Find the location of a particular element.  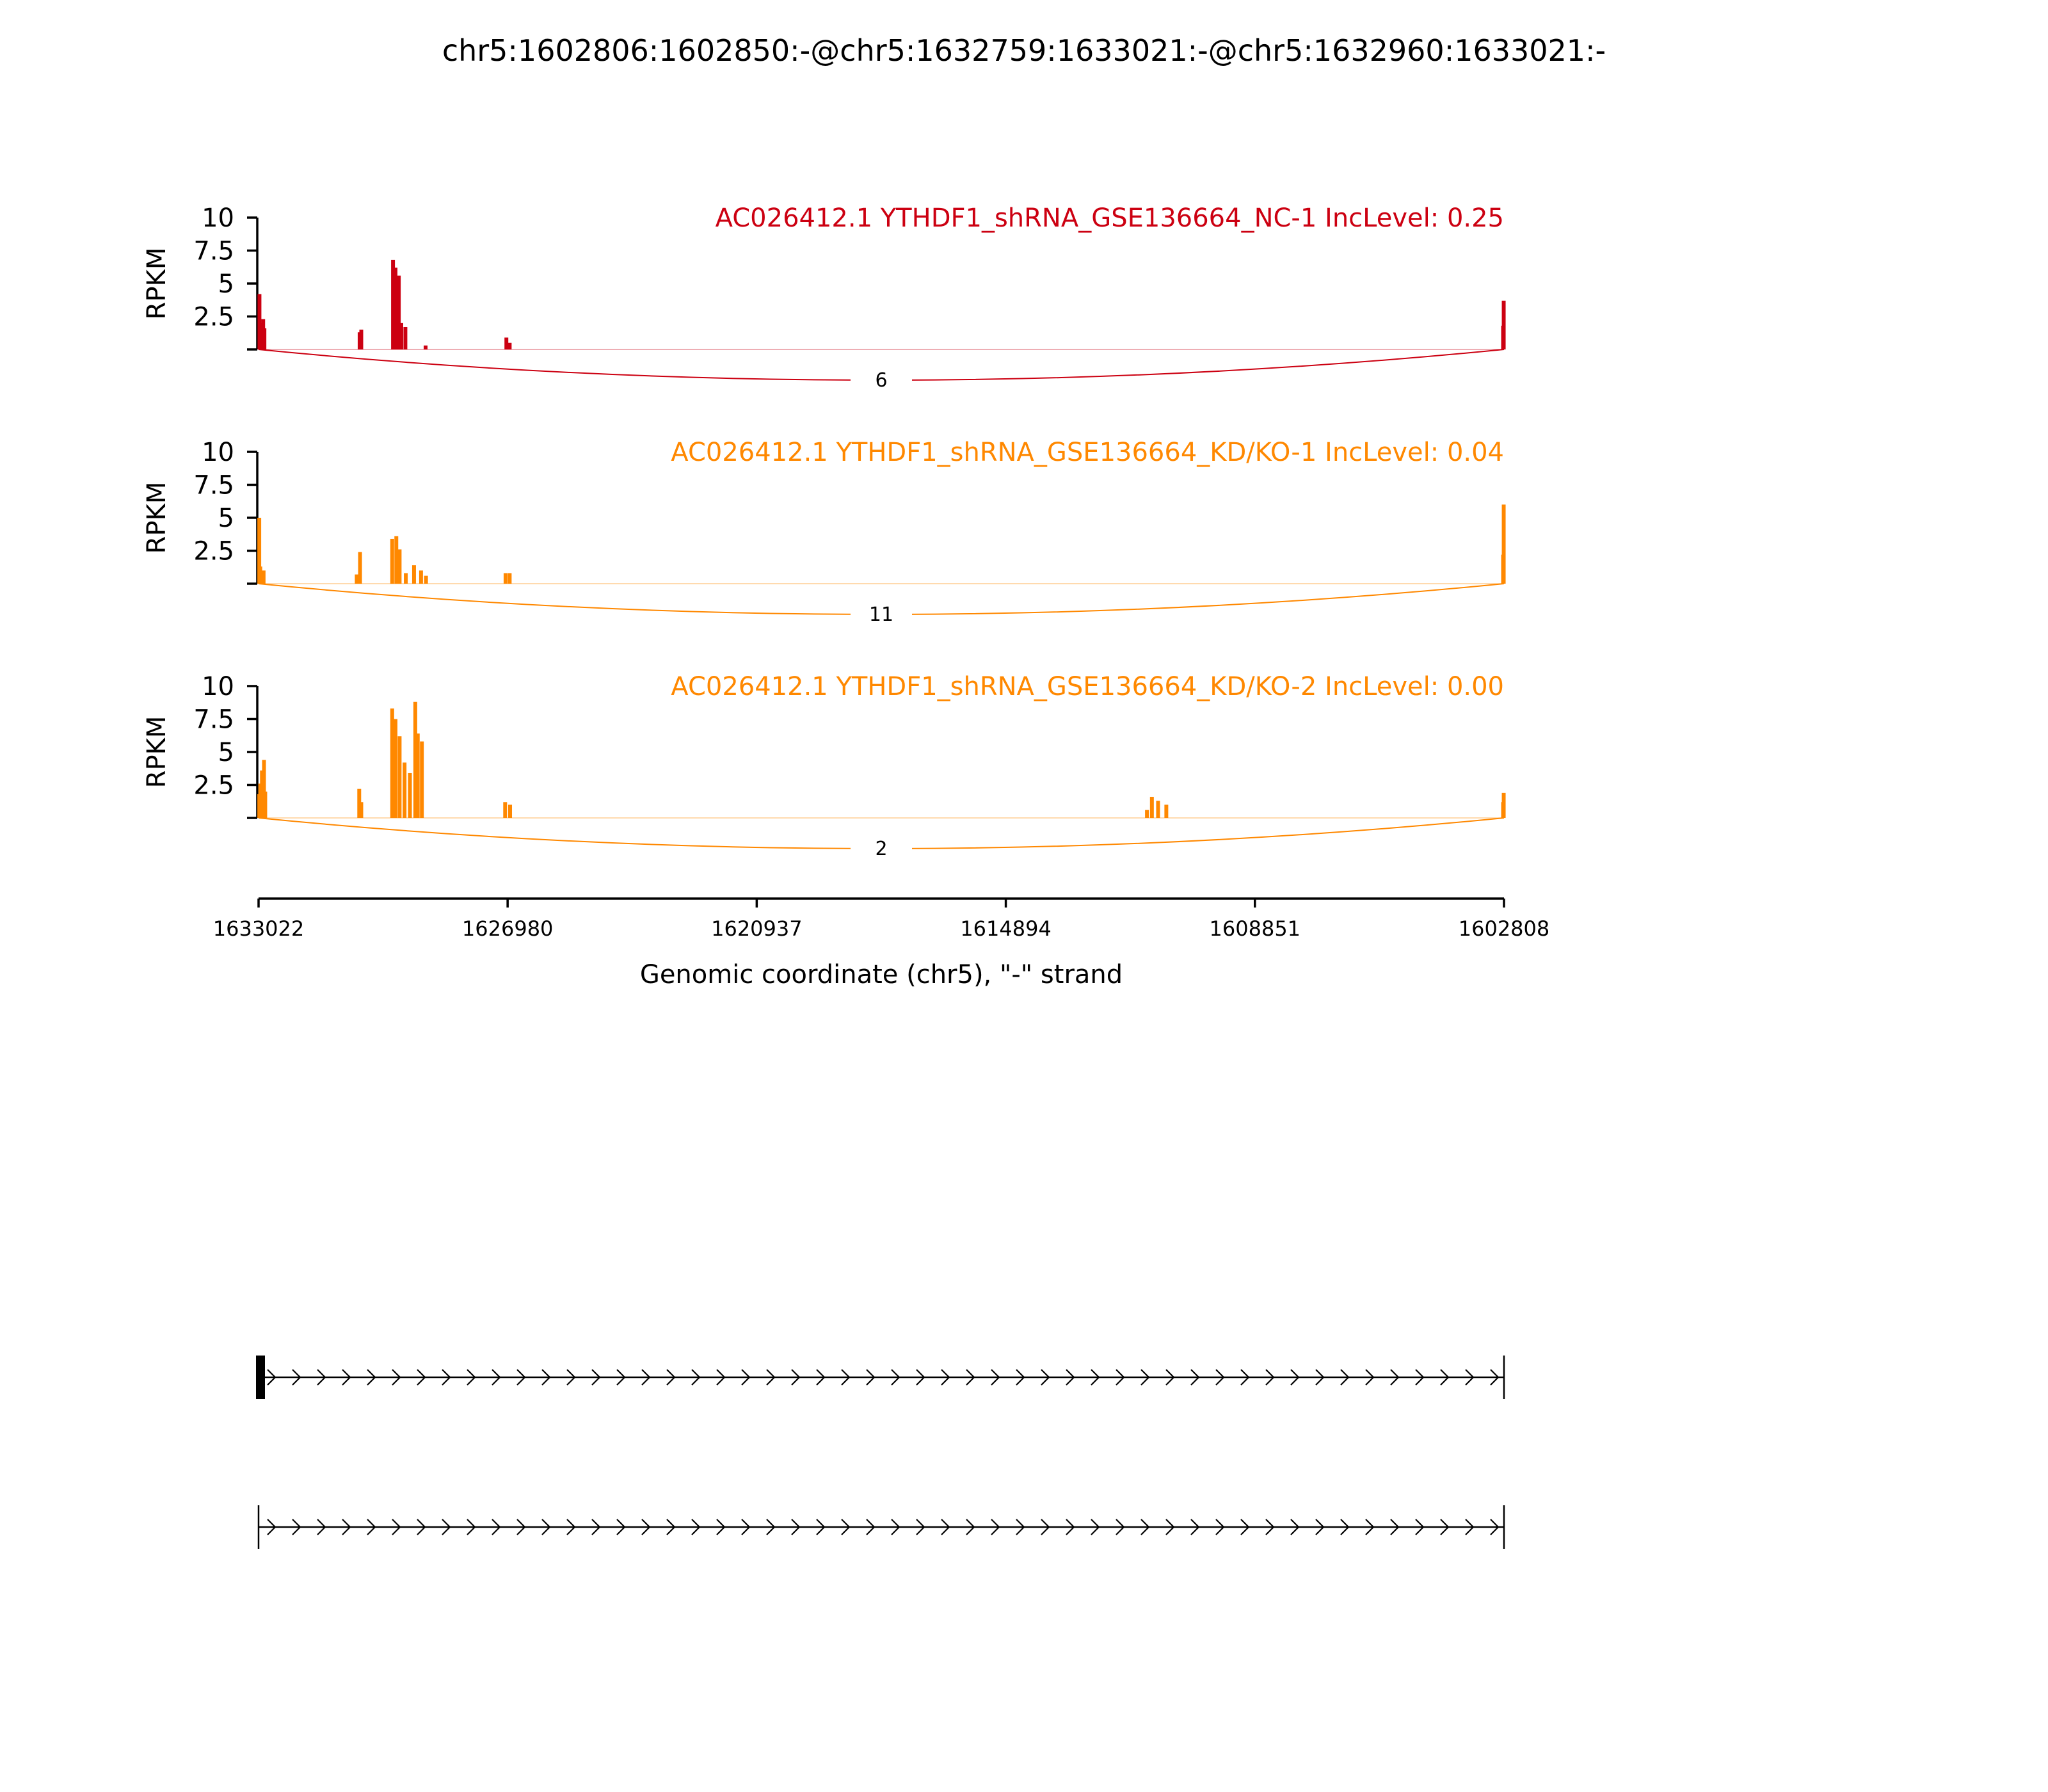

x-tick-label: 1633022 is located at coordinates (259, 928).